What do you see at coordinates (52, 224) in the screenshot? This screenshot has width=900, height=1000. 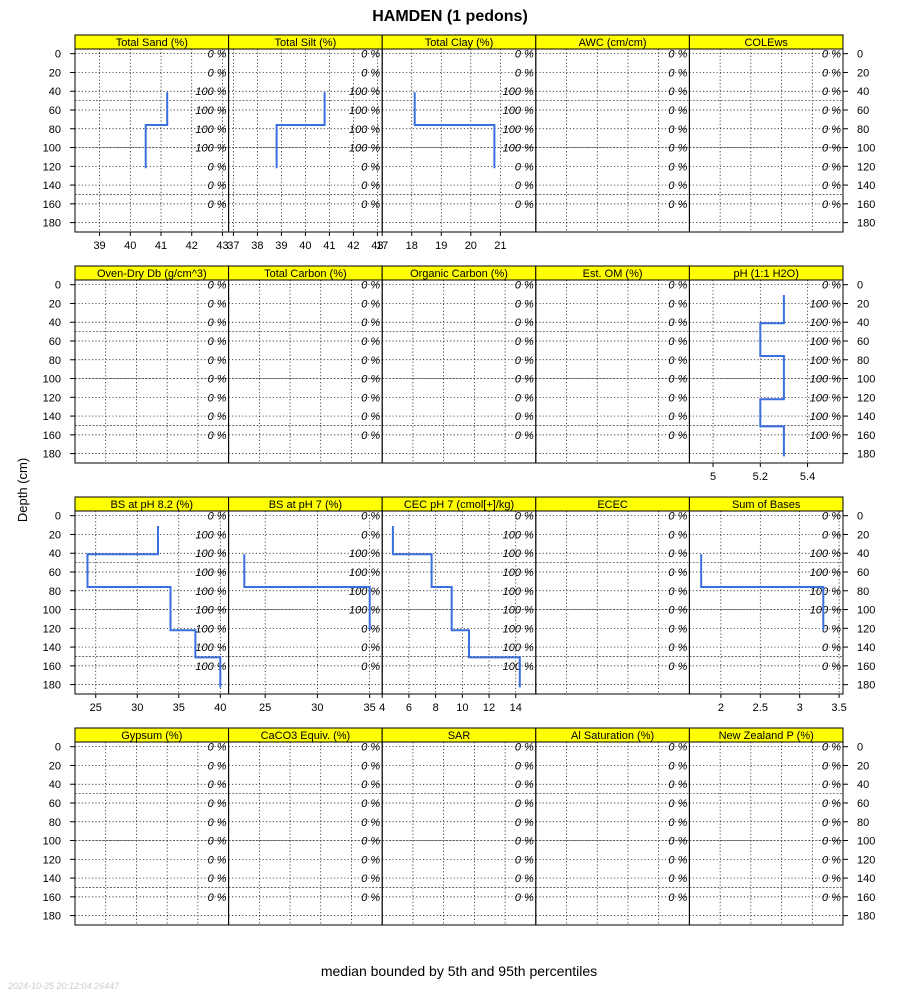 I see `depth-tick-label-left: 180` at bounding box center [52, 224].